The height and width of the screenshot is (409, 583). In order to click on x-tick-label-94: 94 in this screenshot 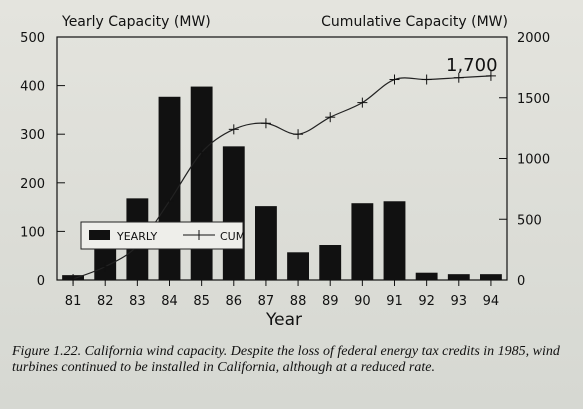, I will do `click(491, 301)`.